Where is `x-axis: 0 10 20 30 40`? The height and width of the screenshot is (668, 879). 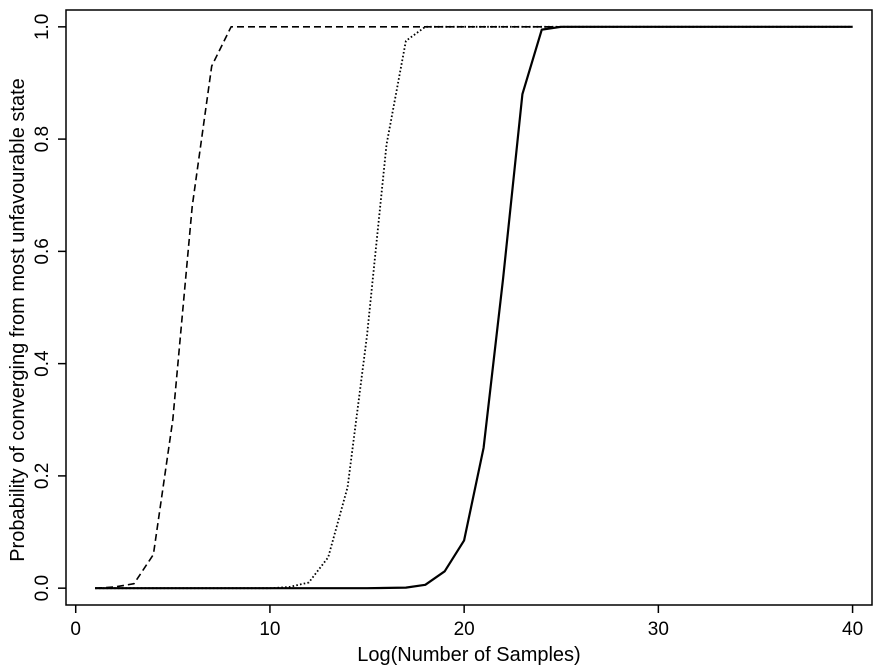
x-axis: 0 10 20 30 40 is located at coordinates (466, 622).